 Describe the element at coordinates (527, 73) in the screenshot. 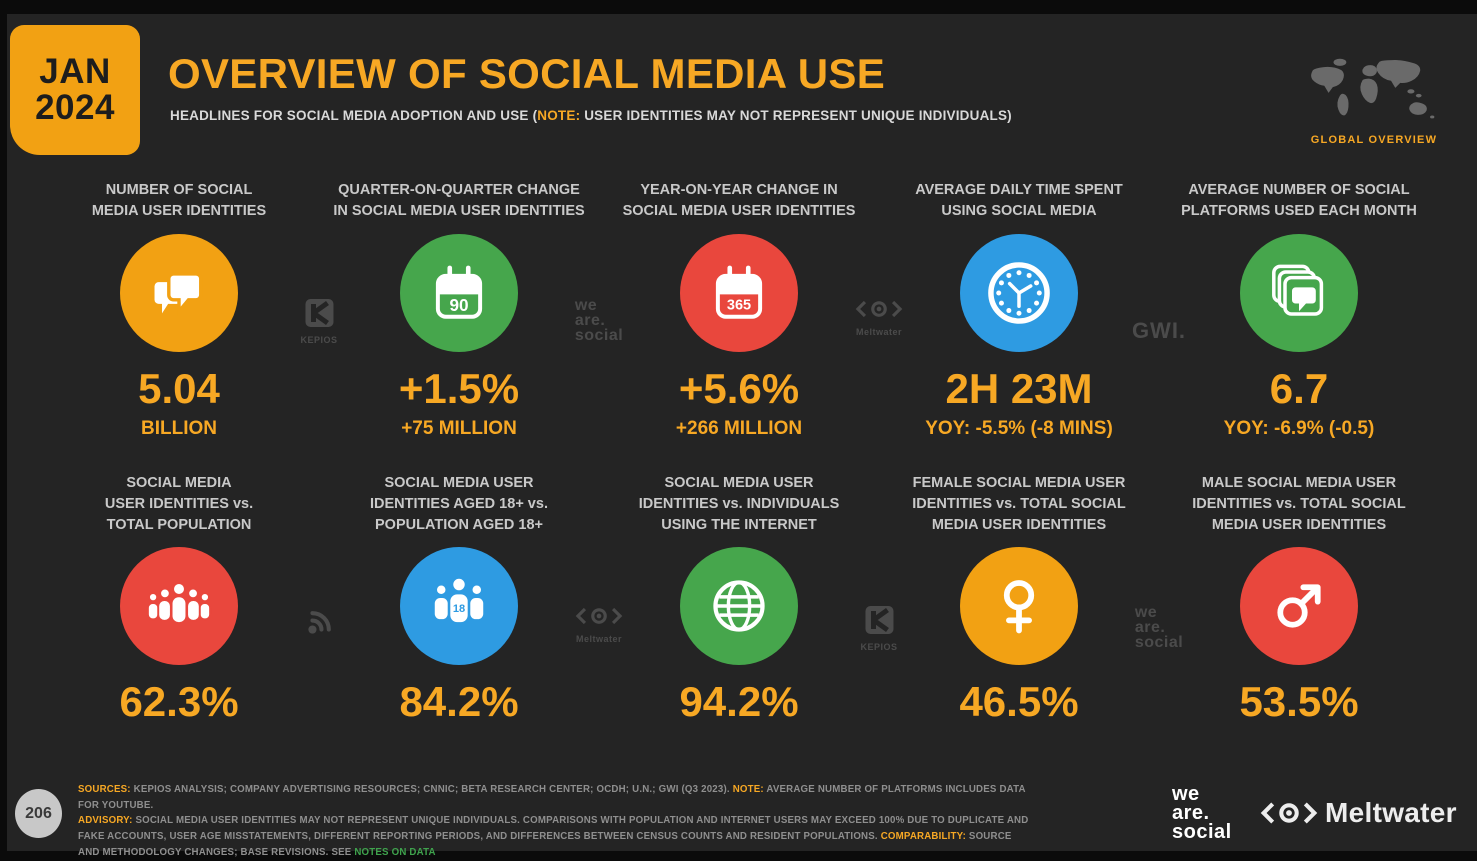

I see `page-title: OVERVIEW OF SOCIAL MEDIA USE` at that location.